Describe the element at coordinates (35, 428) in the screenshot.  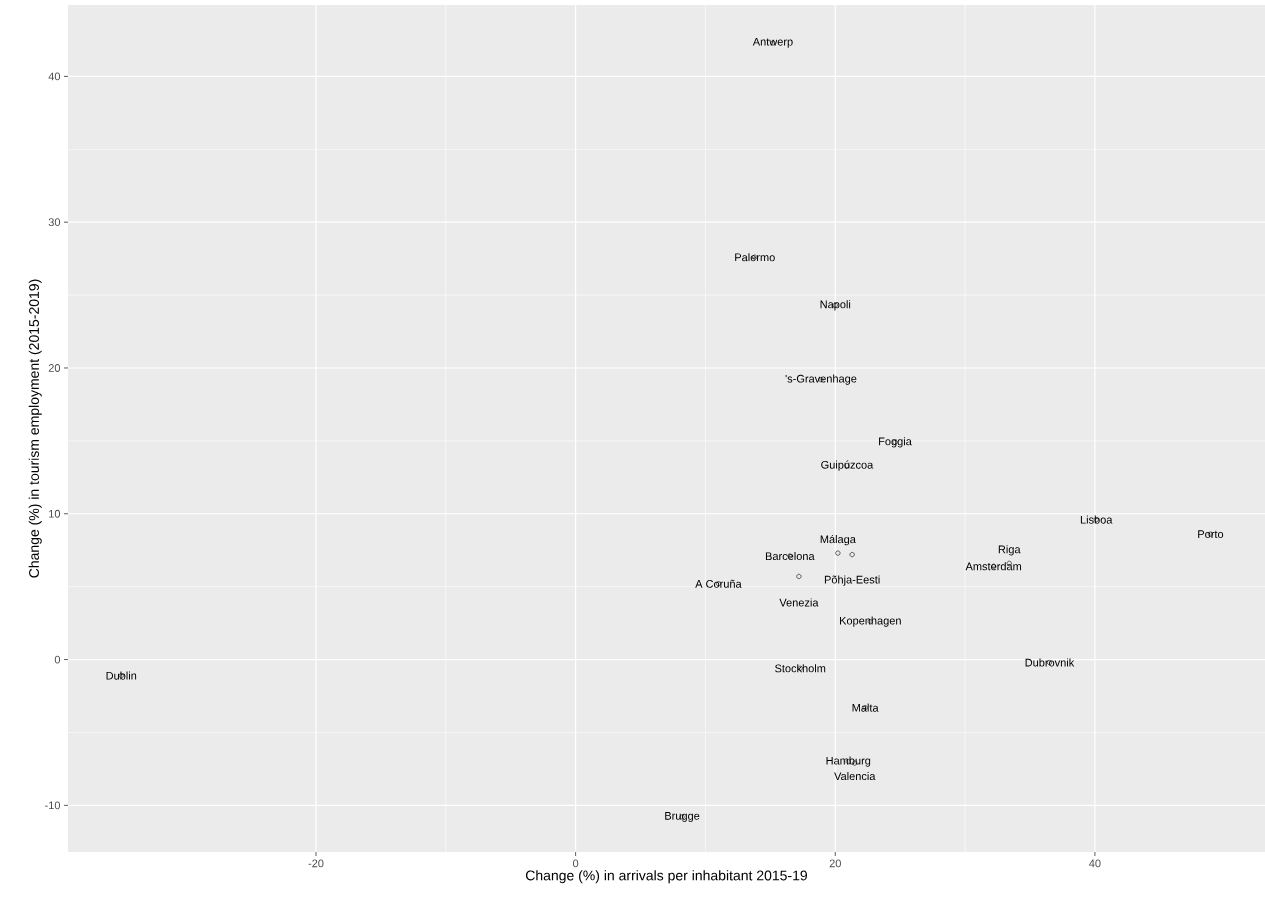
I see `y-axis-title: Change (%) in tourism employment (2015-2019)` at that location.